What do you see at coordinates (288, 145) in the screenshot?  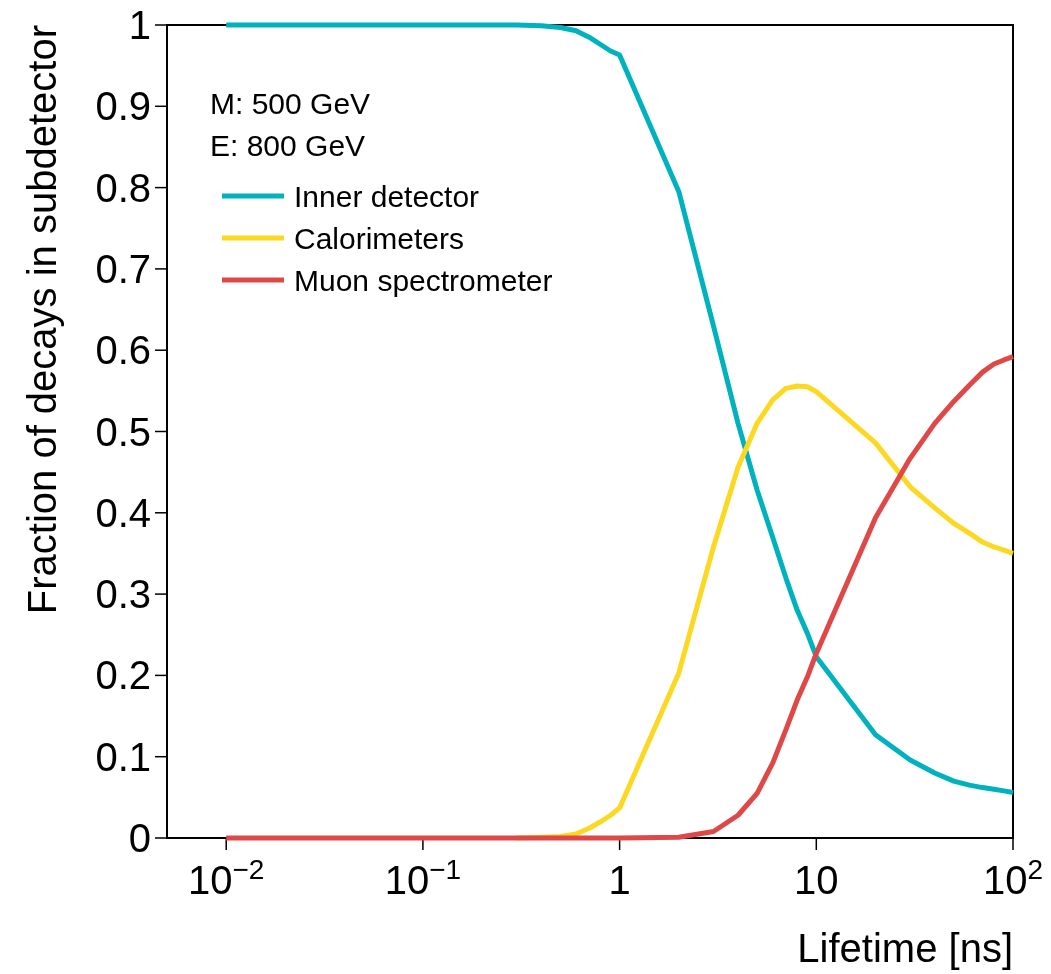 I see `annotation: E: 800 GeV` at bounding box center [288, 145].